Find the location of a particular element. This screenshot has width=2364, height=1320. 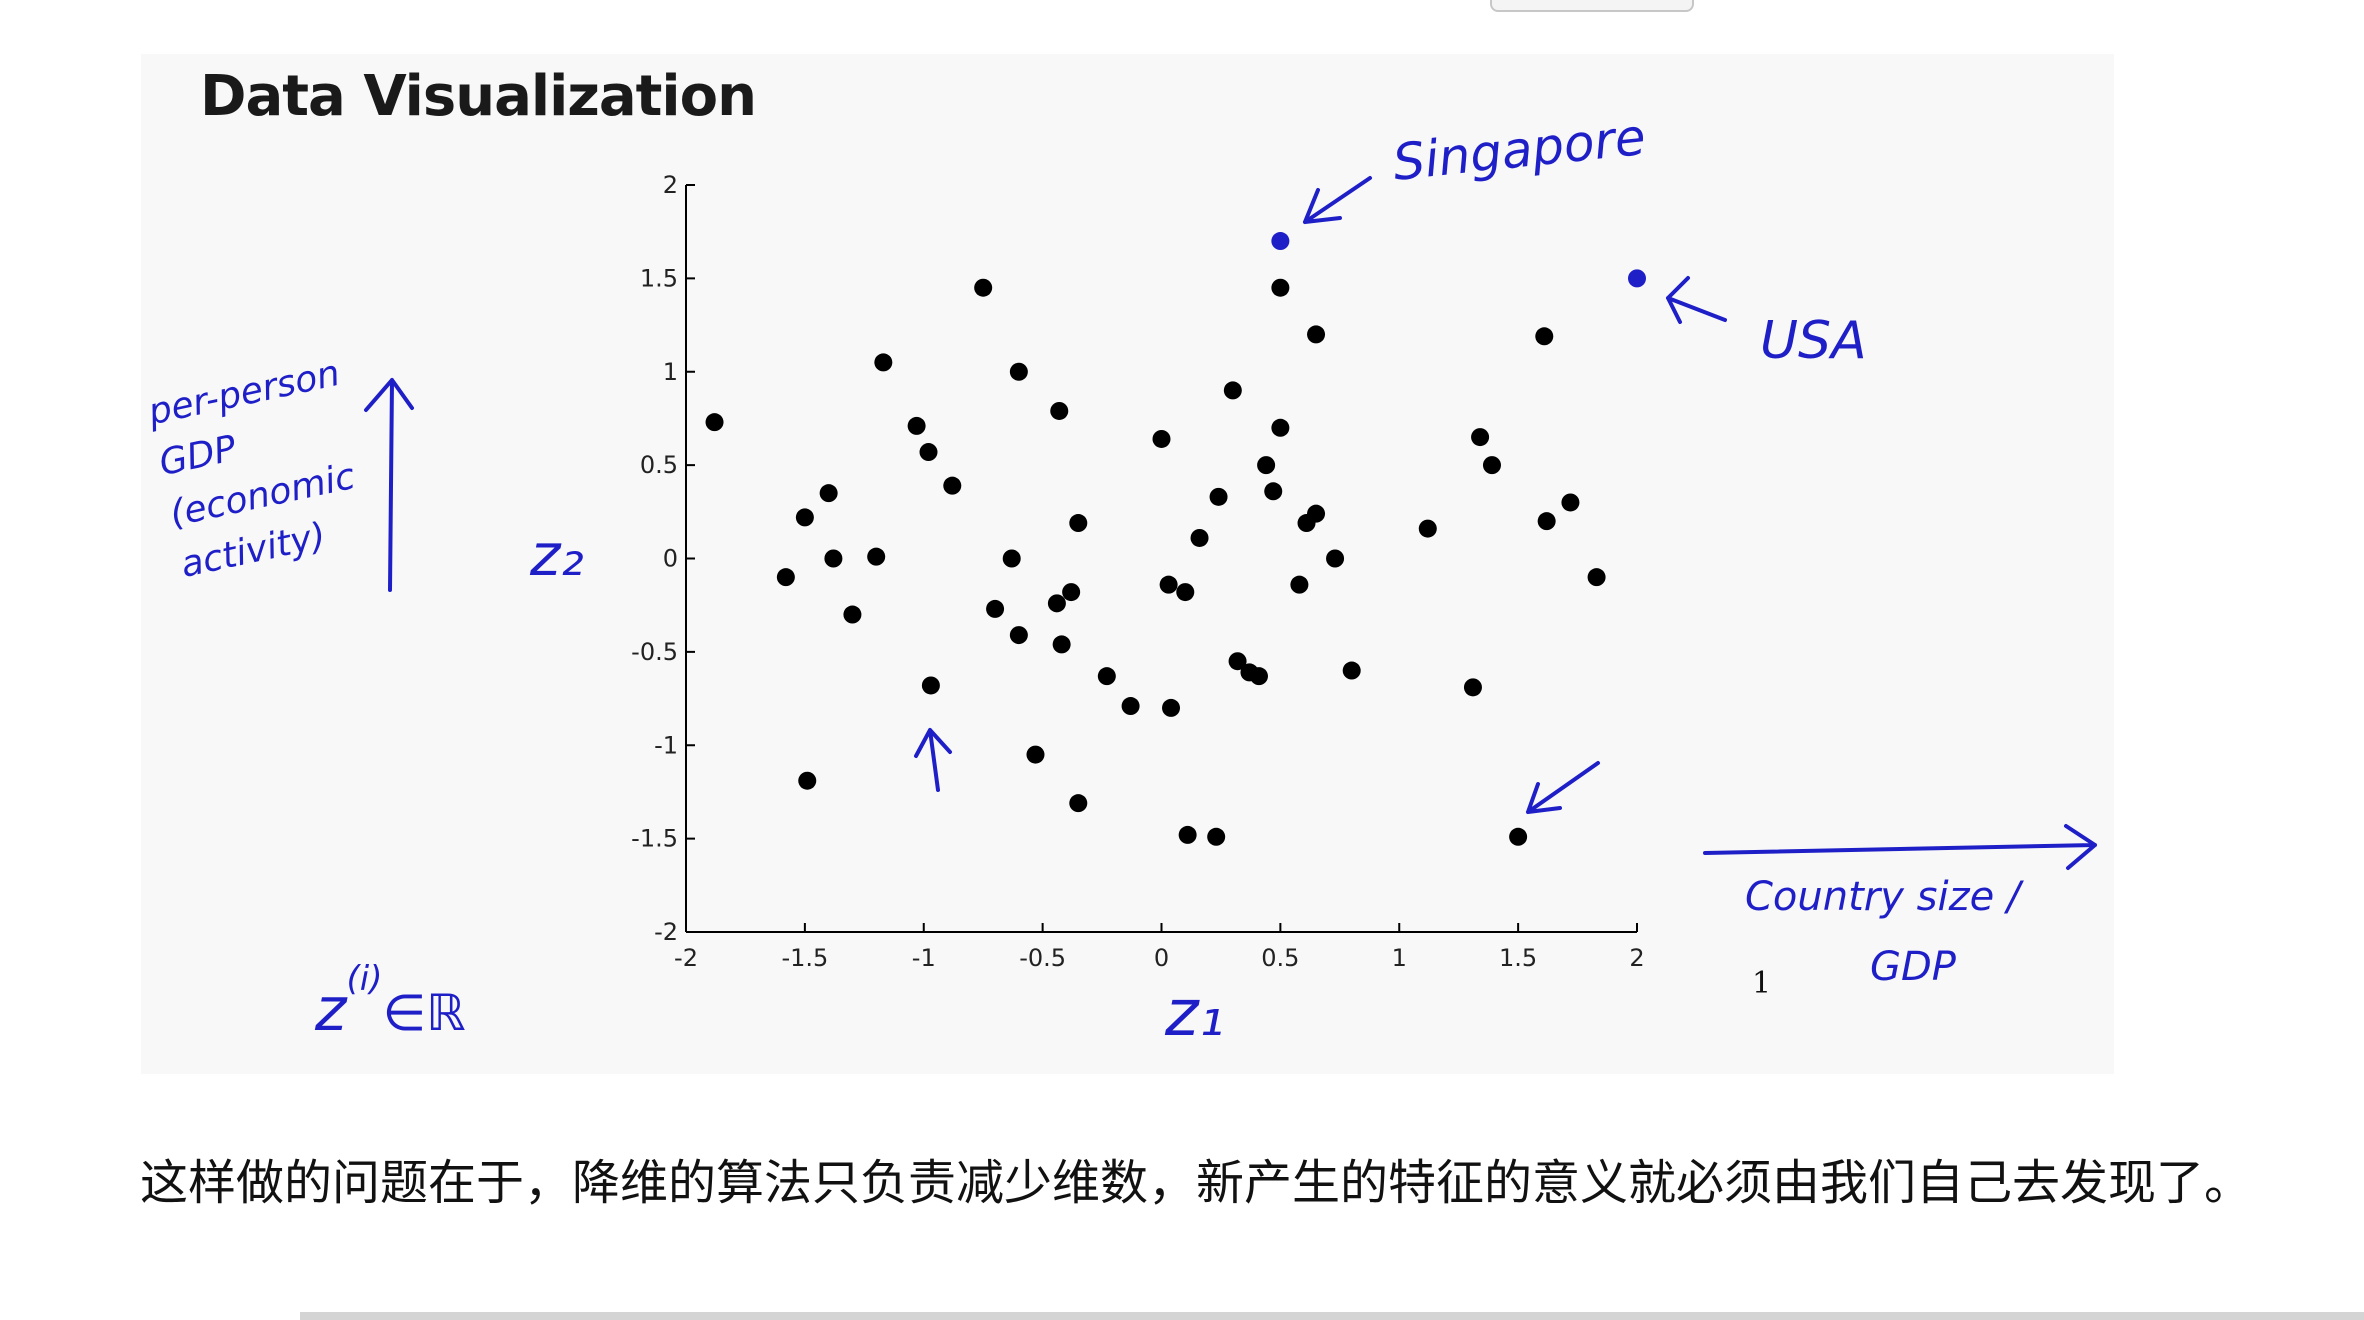

usa-annotation: USA is located at coordinates (1766, 323).